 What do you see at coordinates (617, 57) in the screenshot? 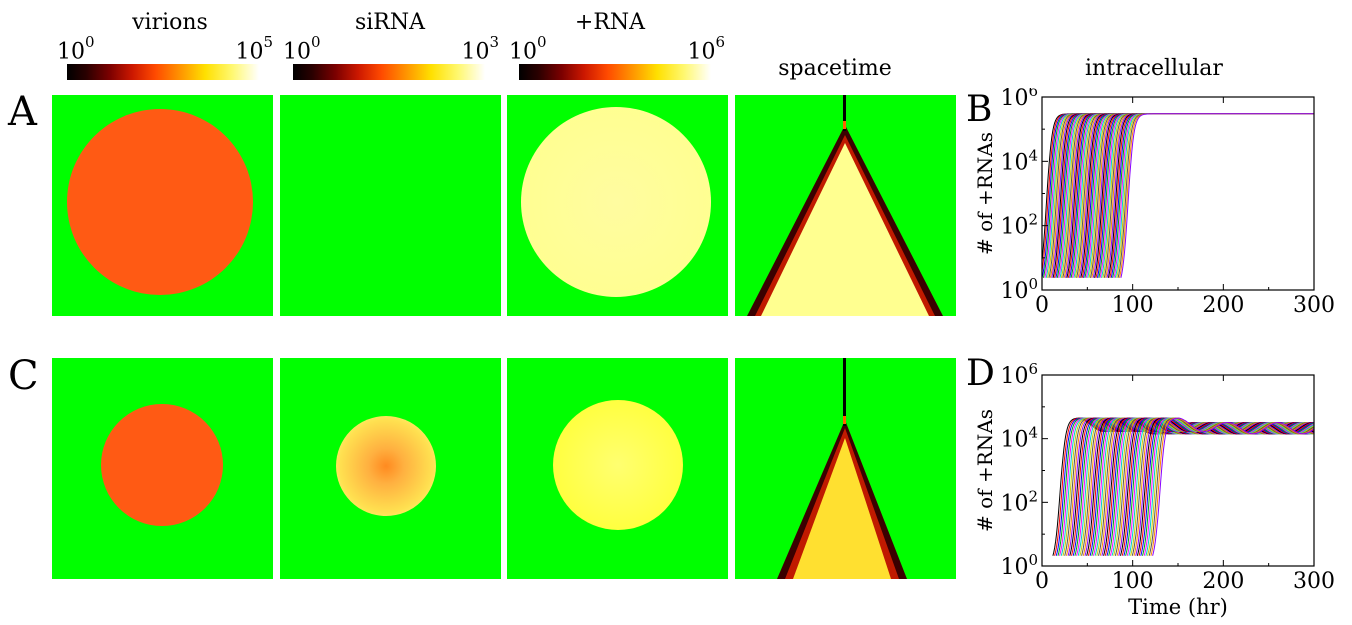
I see `colorbar-plusrna: 100 106` at bounding box center [617, 57].